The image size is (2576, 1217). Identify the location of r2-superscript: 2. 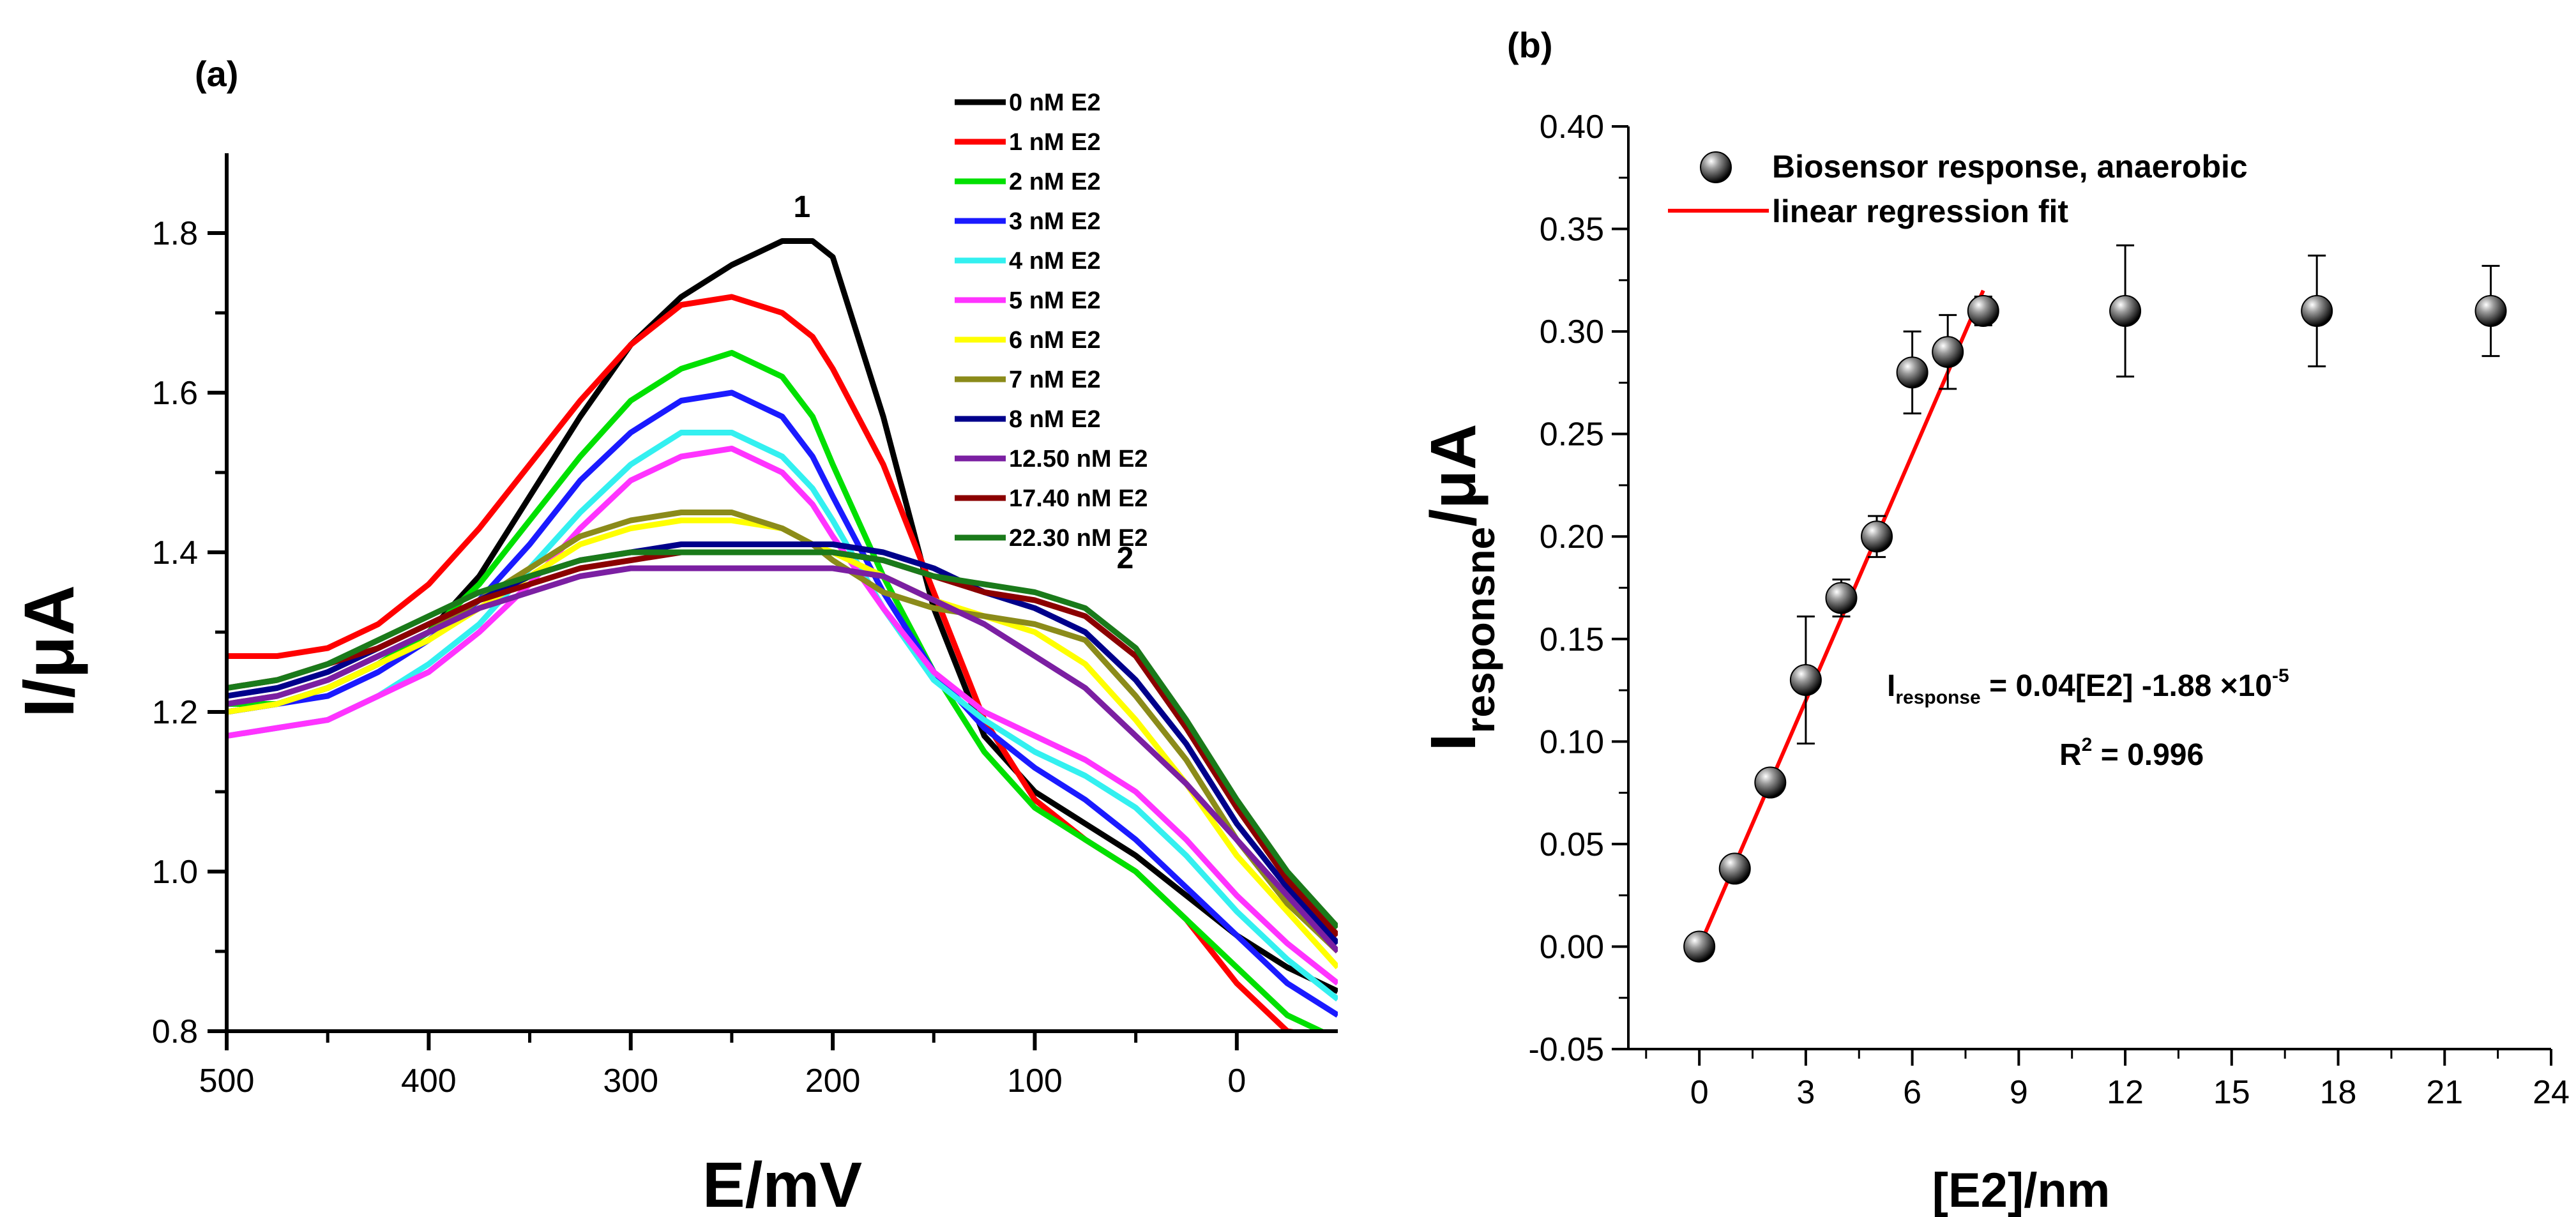
(2087, 744).